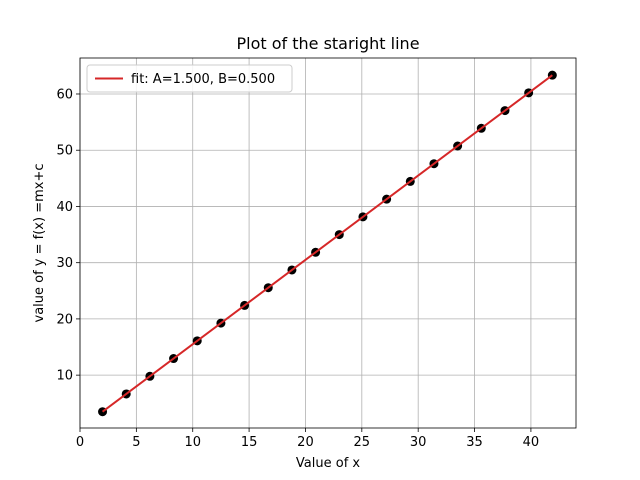  Describe the element at coordinates (64, 151) in the screenshot. I see `y-tick-label: 50` at that location.